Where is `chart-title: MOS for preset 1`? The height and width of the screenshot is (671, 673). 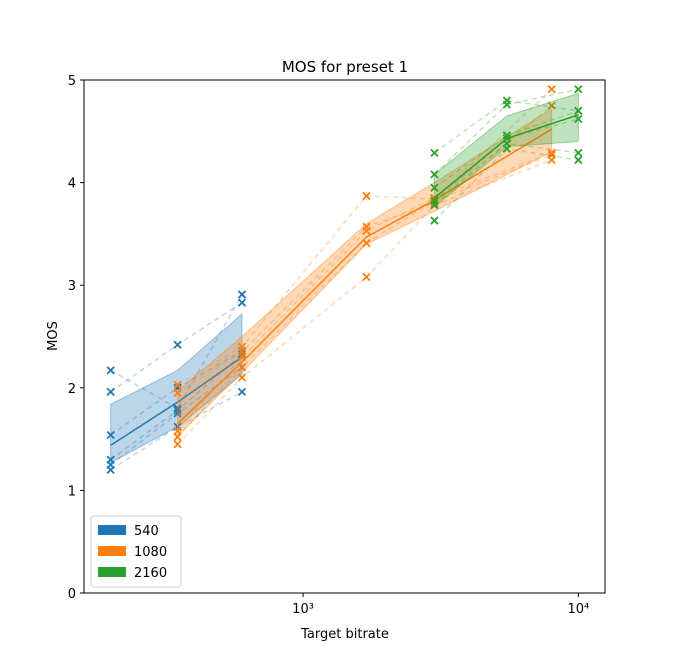 chart-title: MOS for preset 1 is located at coordinates (345, 67).